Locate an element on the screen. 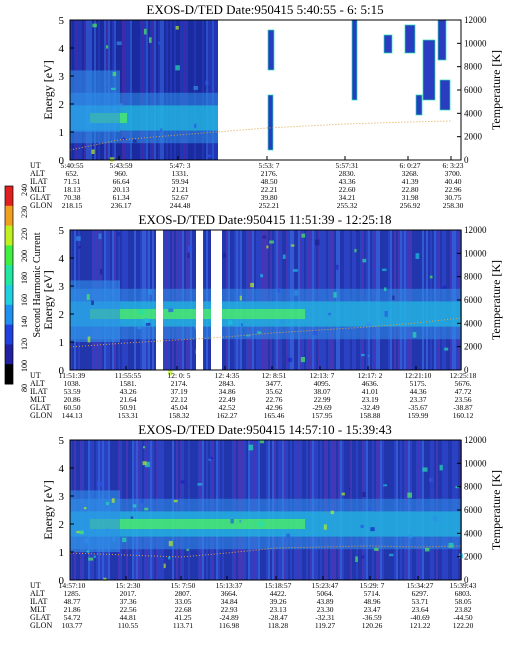  right-tick-label: 6000 is located at coordinates (473, 90).